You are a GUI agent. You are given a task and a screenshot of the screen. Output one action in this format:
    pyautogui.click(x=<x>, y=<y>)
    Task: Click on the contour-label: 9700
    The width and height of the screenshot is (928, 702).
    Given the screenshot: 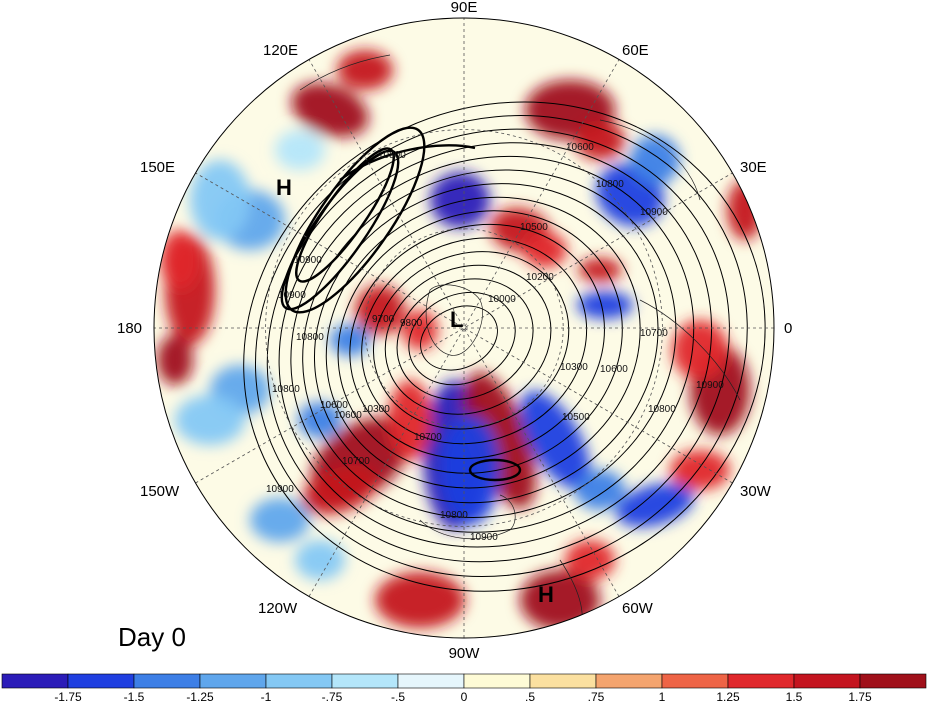 What is the action you would take?
    pyautogui.click(x=383, y=319)
    